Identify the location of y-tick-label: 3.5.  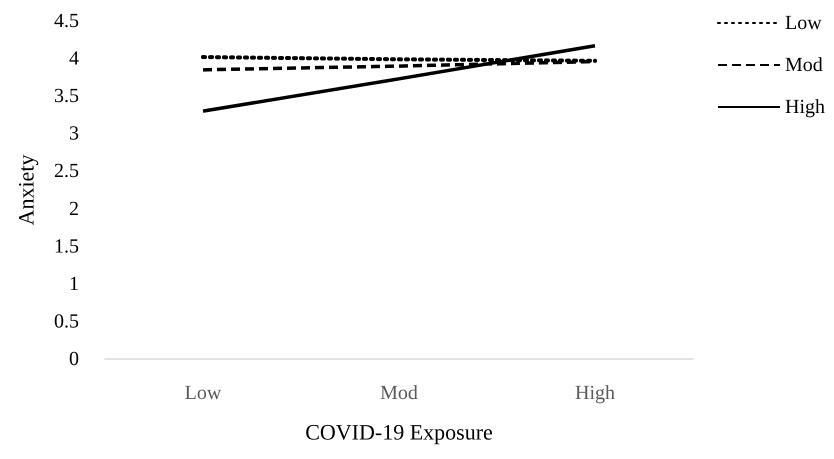
(66, 96).